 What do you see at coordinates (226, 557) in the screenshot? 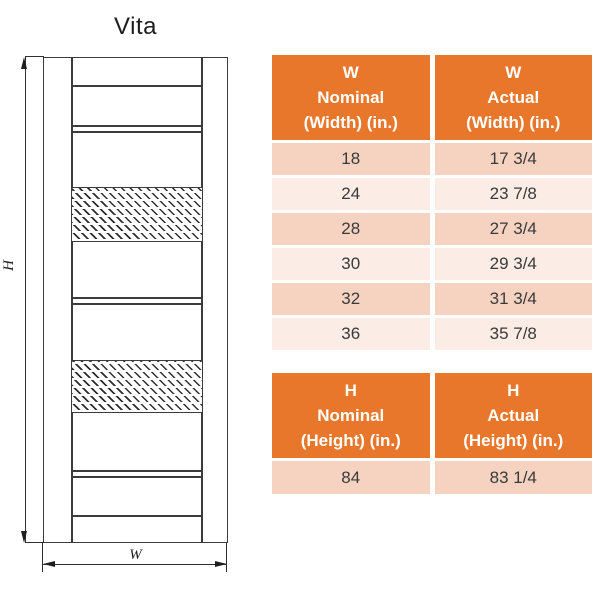
I see `width-extension-line-right` at bounding box center [226, 557].